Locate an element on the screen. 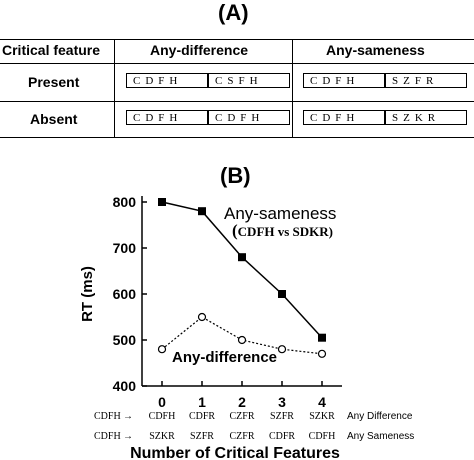 Image resolution: width=474 pixels, height=460 pixels. string-box: CSFH is located at coordinates (249, 80).